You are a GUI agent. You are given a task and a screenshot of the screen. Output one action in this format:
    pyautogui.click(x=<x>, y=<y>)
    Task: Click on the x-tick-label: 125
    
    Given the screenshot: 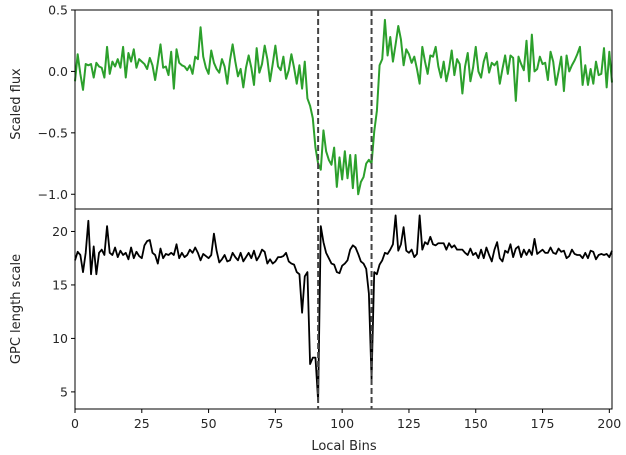 What is the action you would take?
    pyautogui.click(x=409, y=423)
    